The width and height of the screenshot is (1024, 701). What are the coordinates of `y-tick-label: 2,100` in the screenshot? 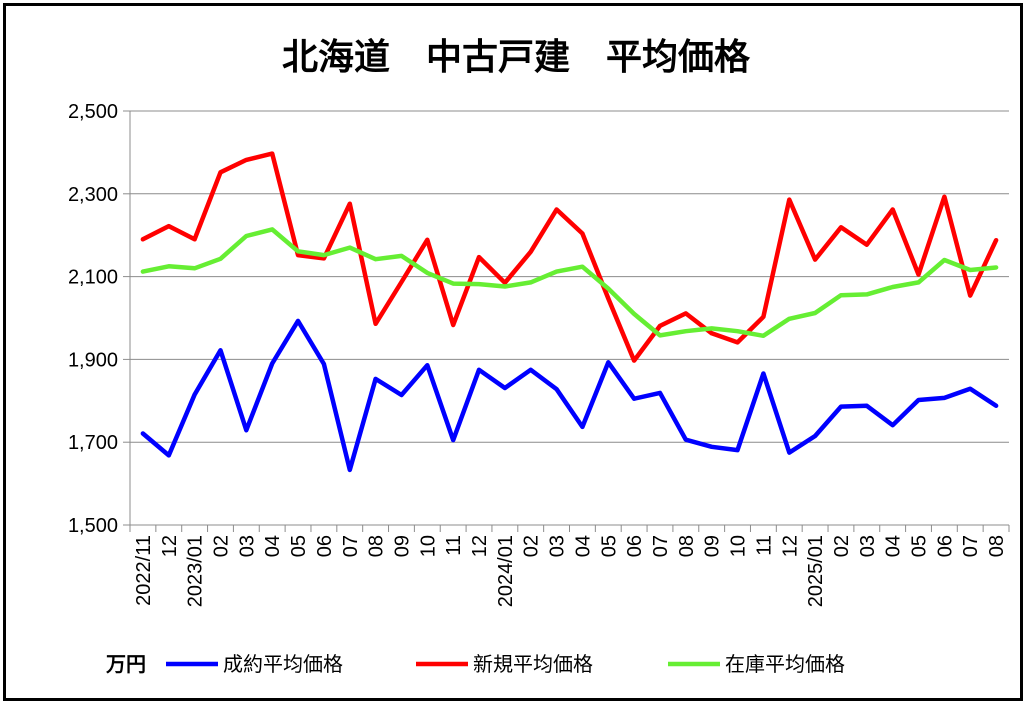 It's located at (93, 278).